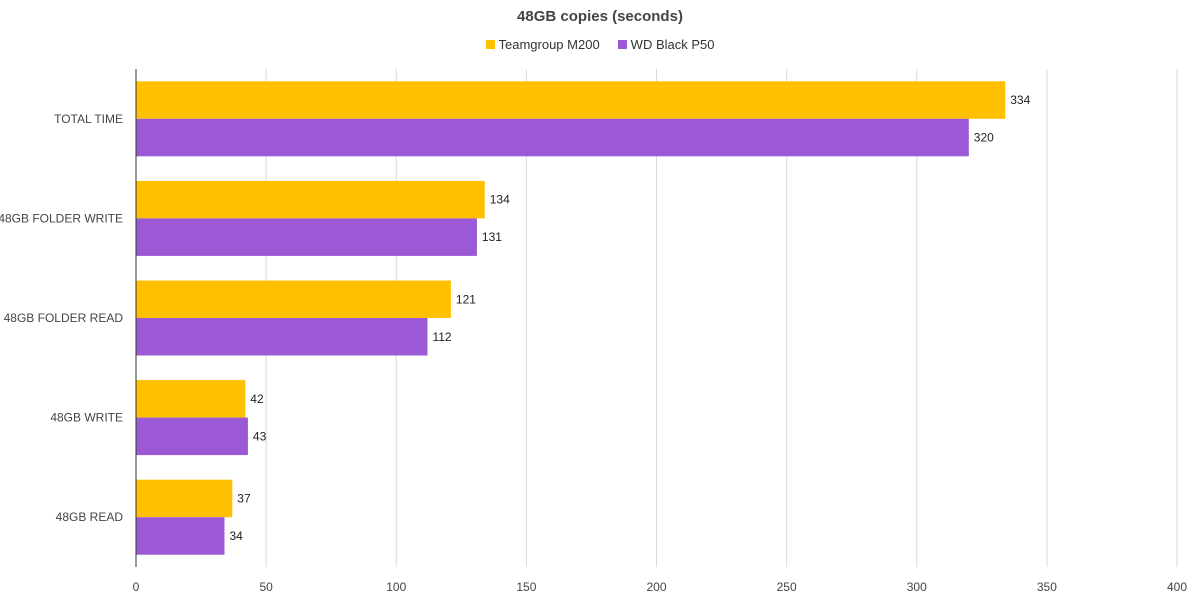  I want to click on x-tick-label: 250, so click(787, 587).